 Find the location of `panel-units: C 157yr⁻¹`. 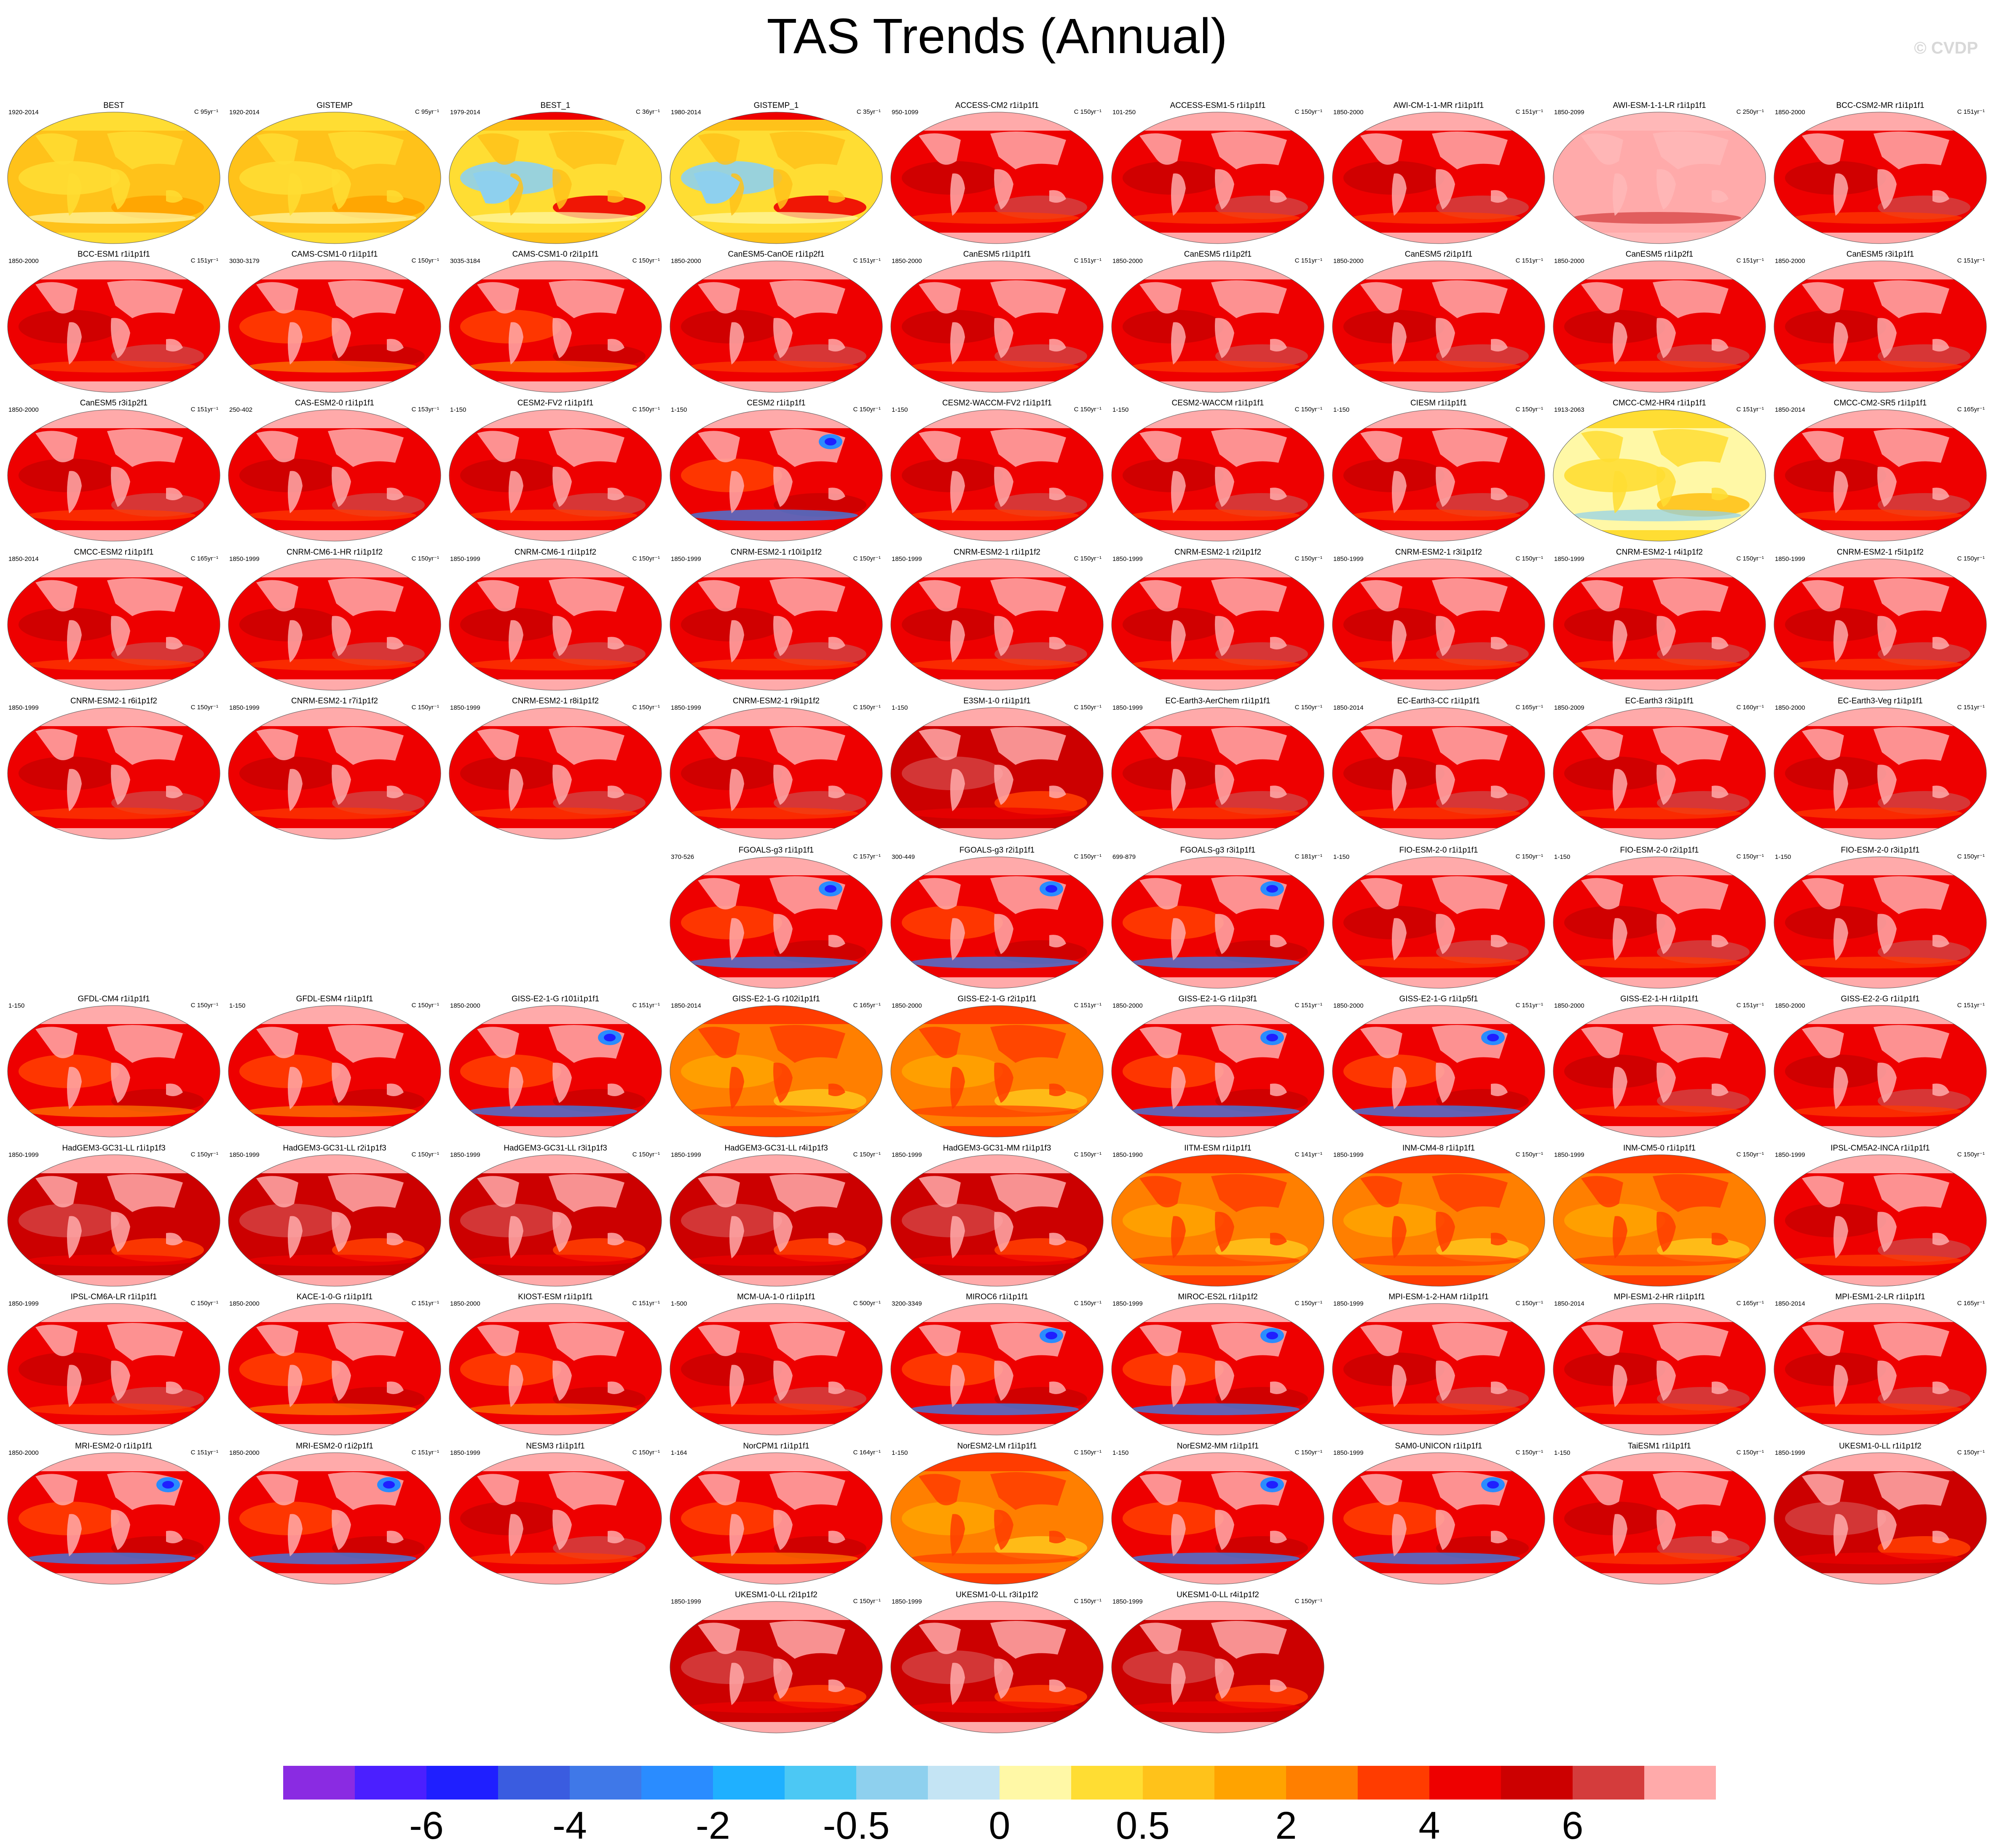

panel-units: C 157yr⁻¹ is located at coordinates (867, 857).